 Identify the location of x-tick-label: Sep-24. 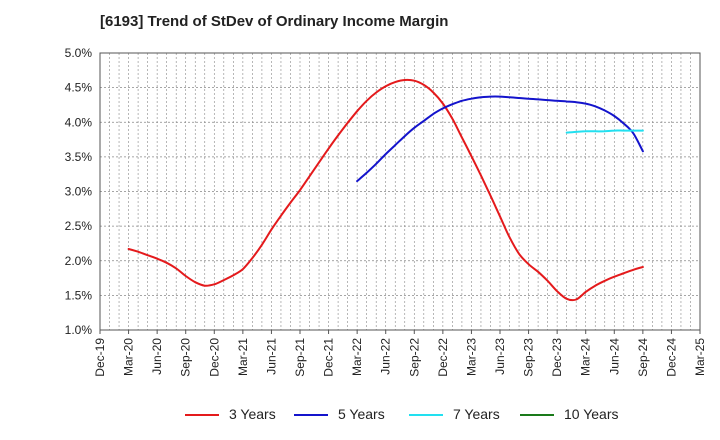
(643, 357).